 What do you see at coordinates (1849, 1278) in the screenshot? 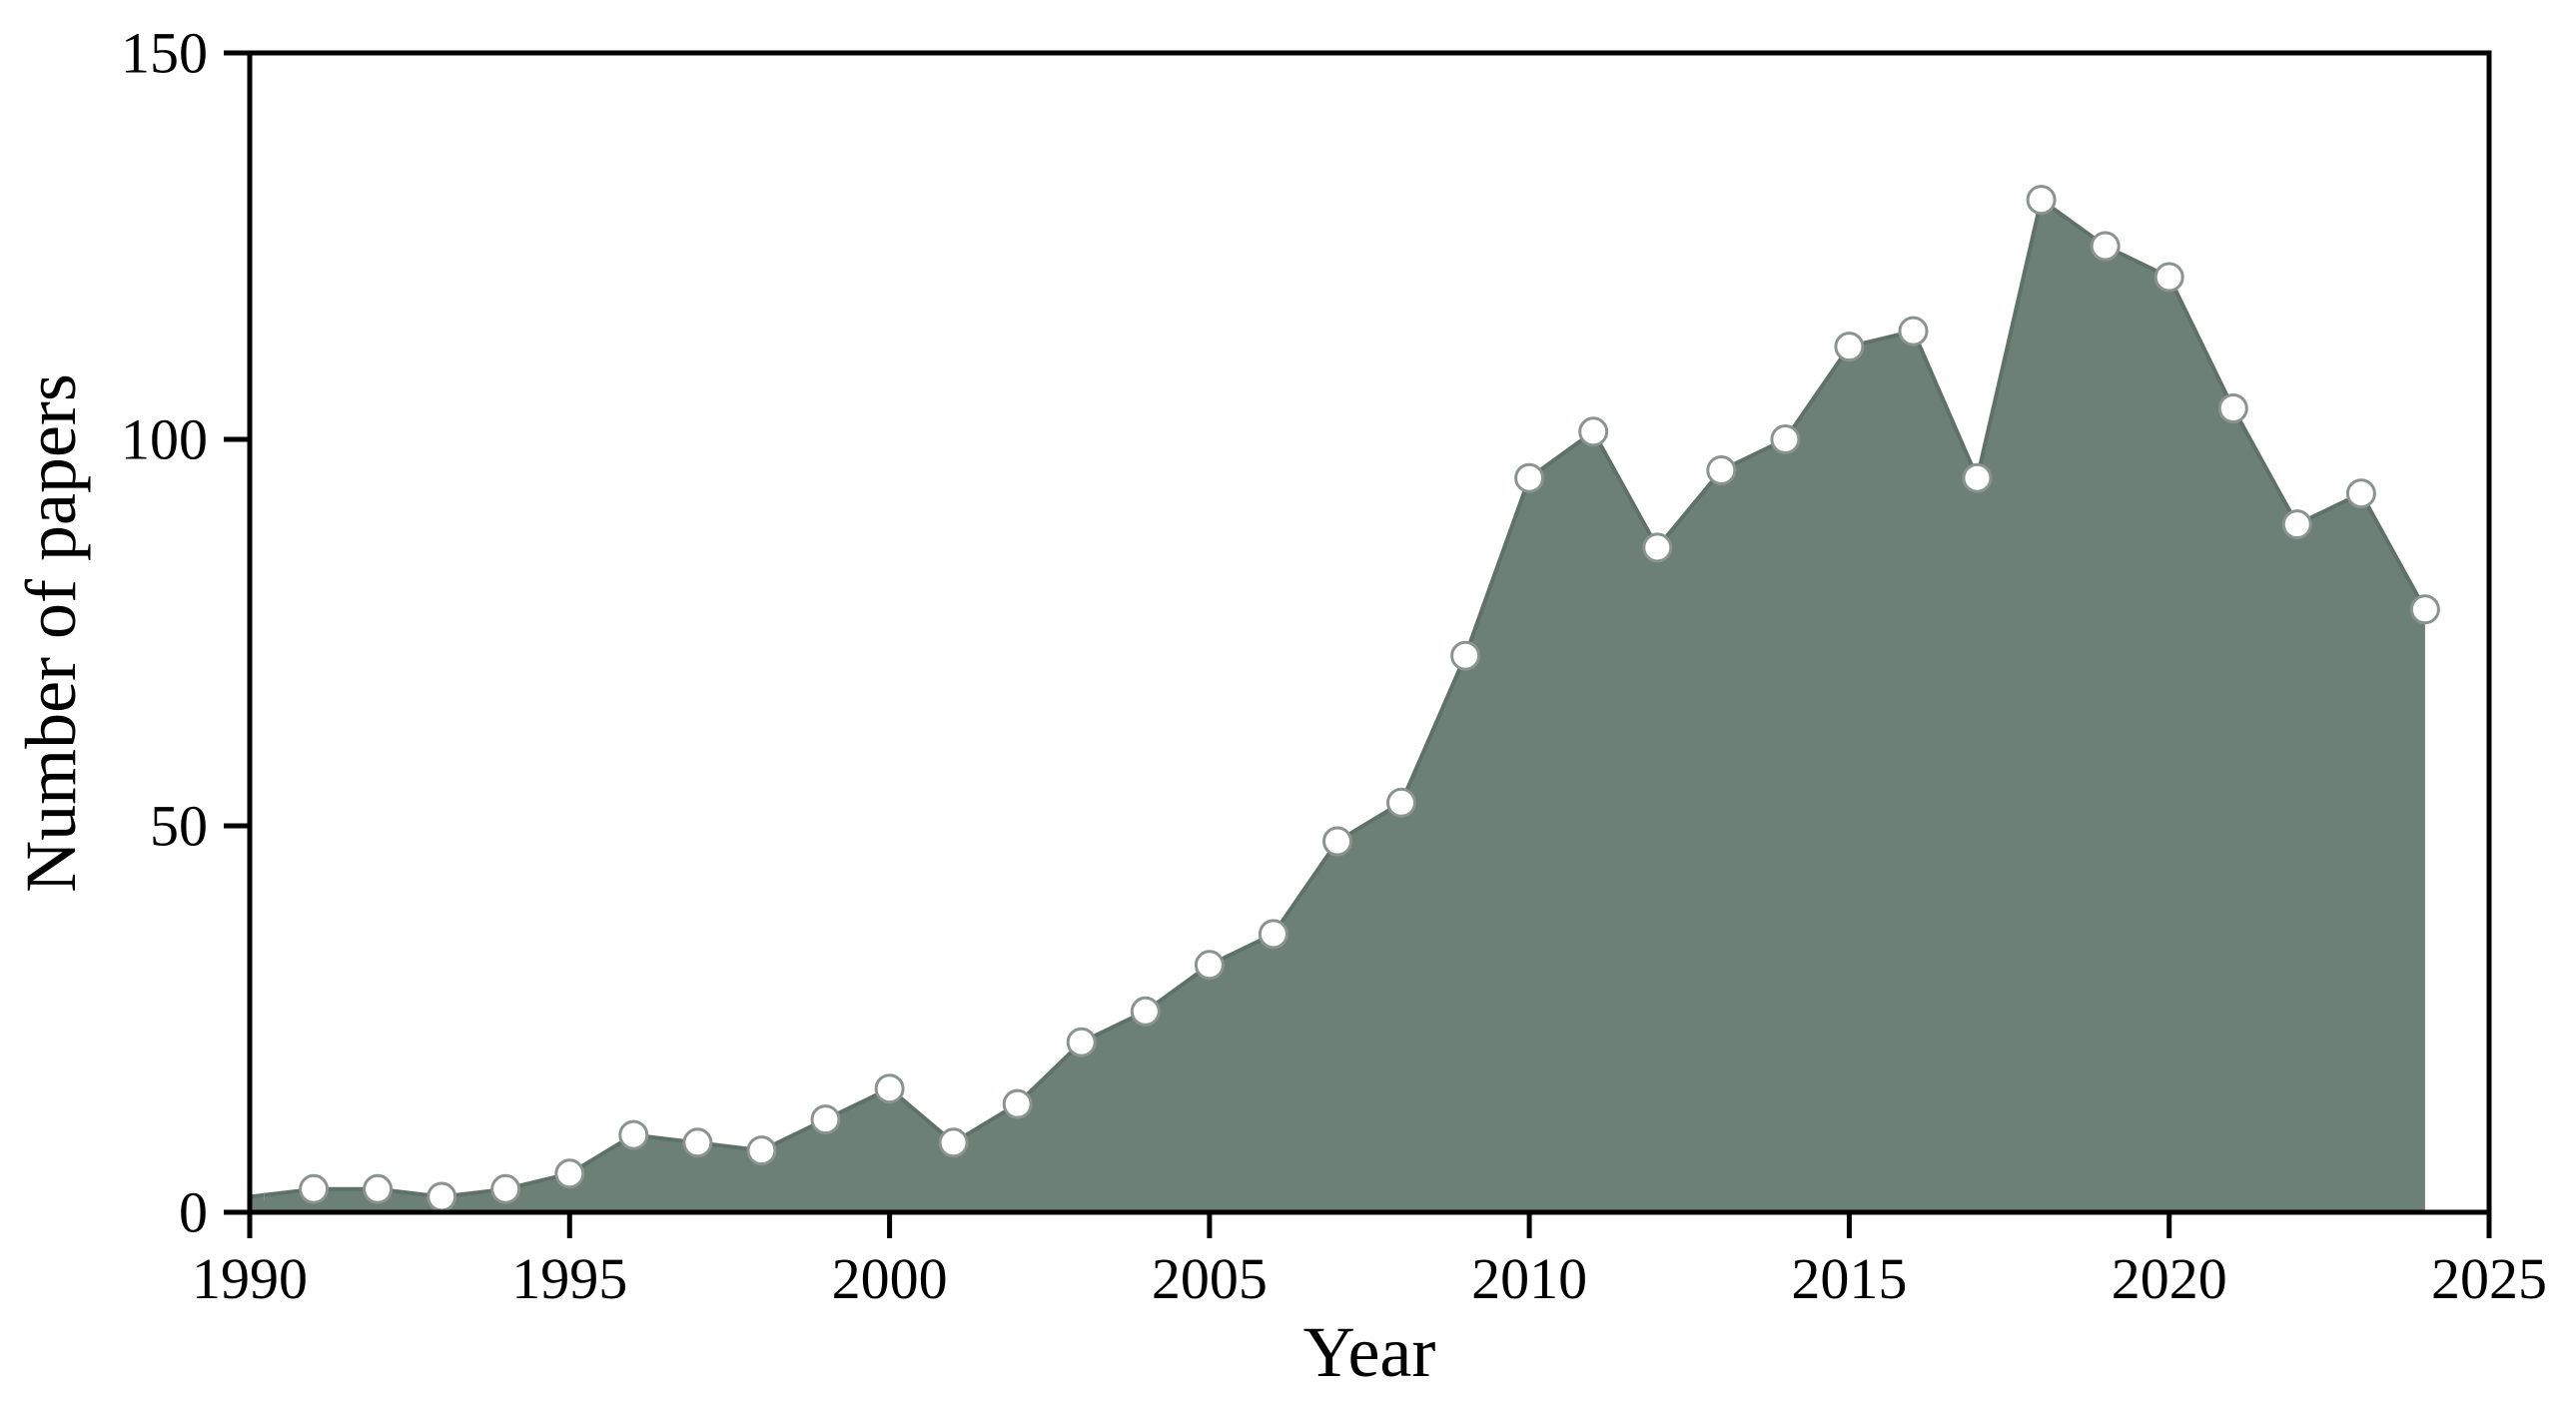
I see `x-tick-label: 2015` at bounding box center [1849, 1278].